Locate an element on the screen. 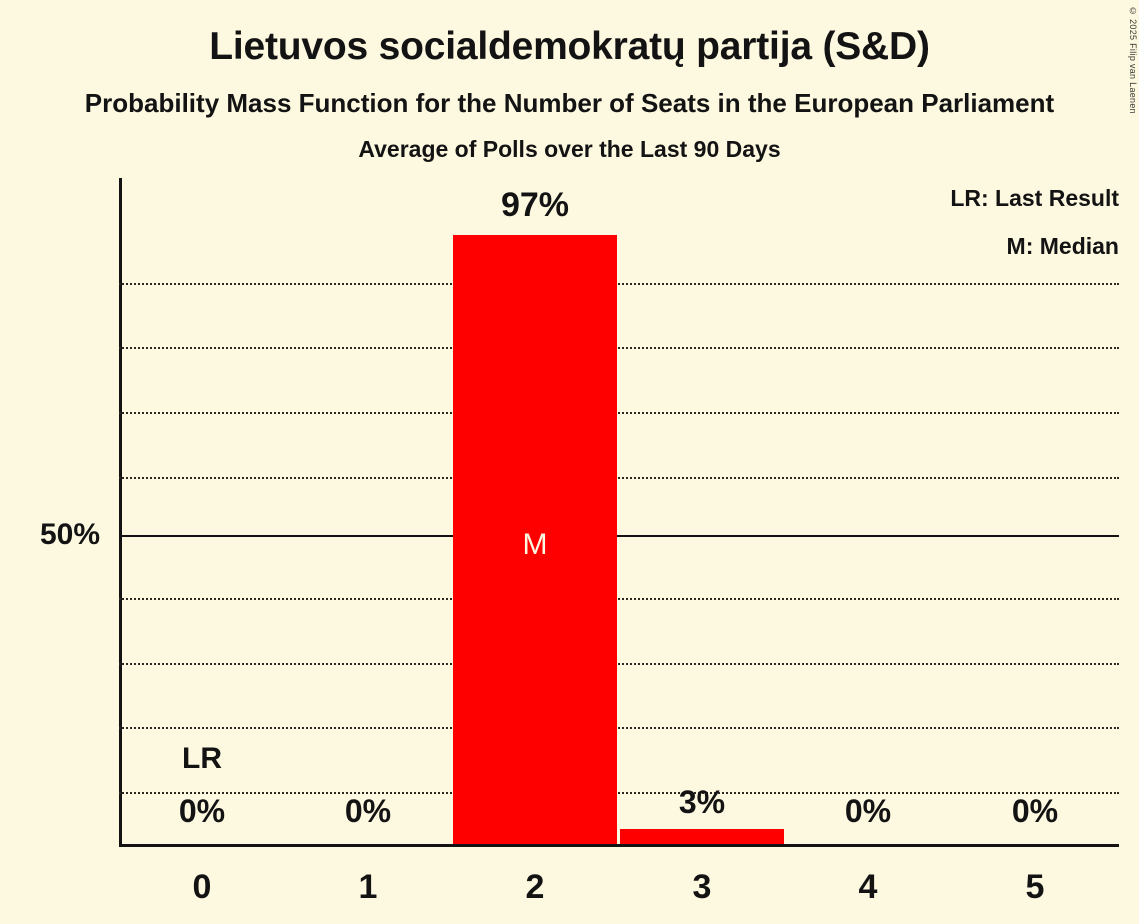 The image size is (1139, 924). legend-median: M: Median is located at coordinates (1062, 246).